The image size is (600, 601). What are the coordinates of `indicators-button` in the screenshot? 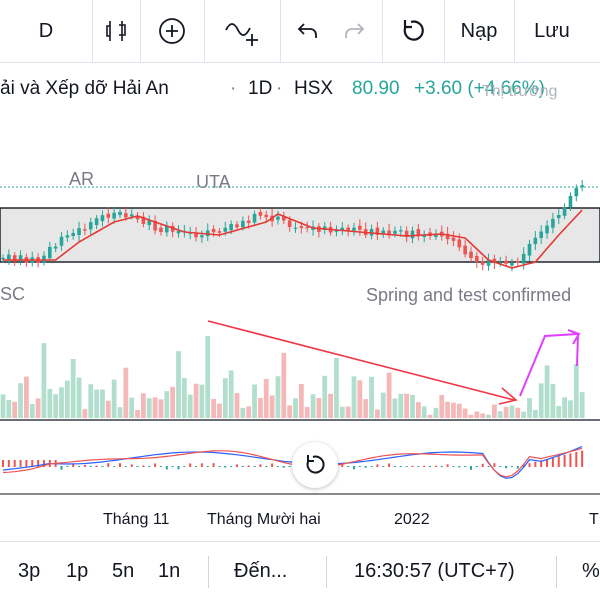 It's located at (242, 31).